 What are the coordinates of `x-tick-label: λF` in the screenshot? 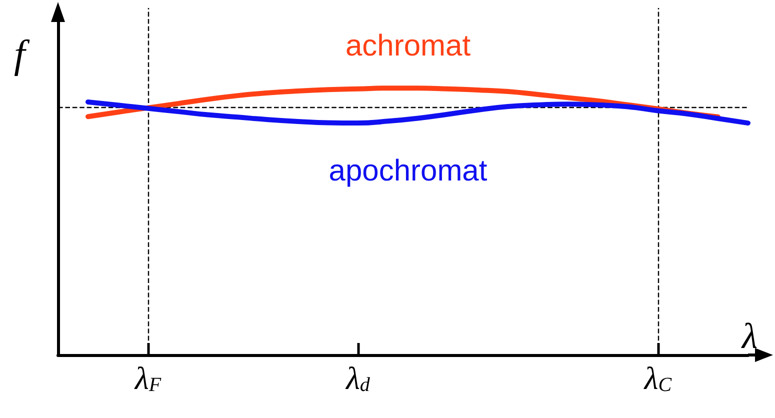 It's located at (148, 378).